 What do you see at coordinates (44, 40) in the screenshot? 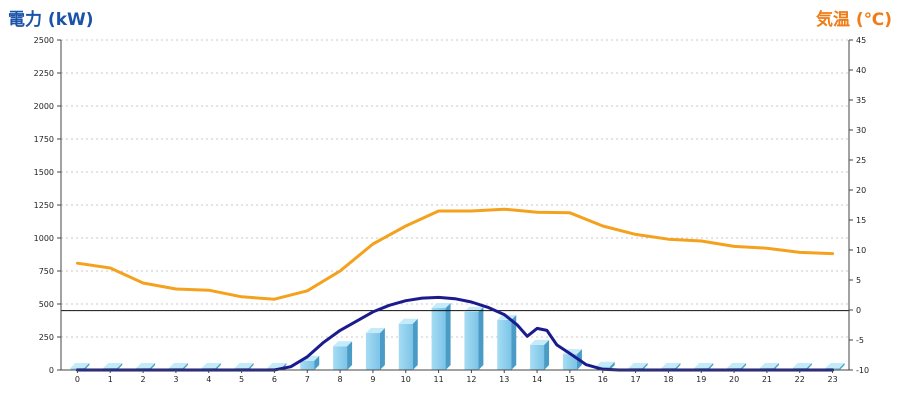
I see `y-tick-label: 2500` at bounding box center [44, 40].